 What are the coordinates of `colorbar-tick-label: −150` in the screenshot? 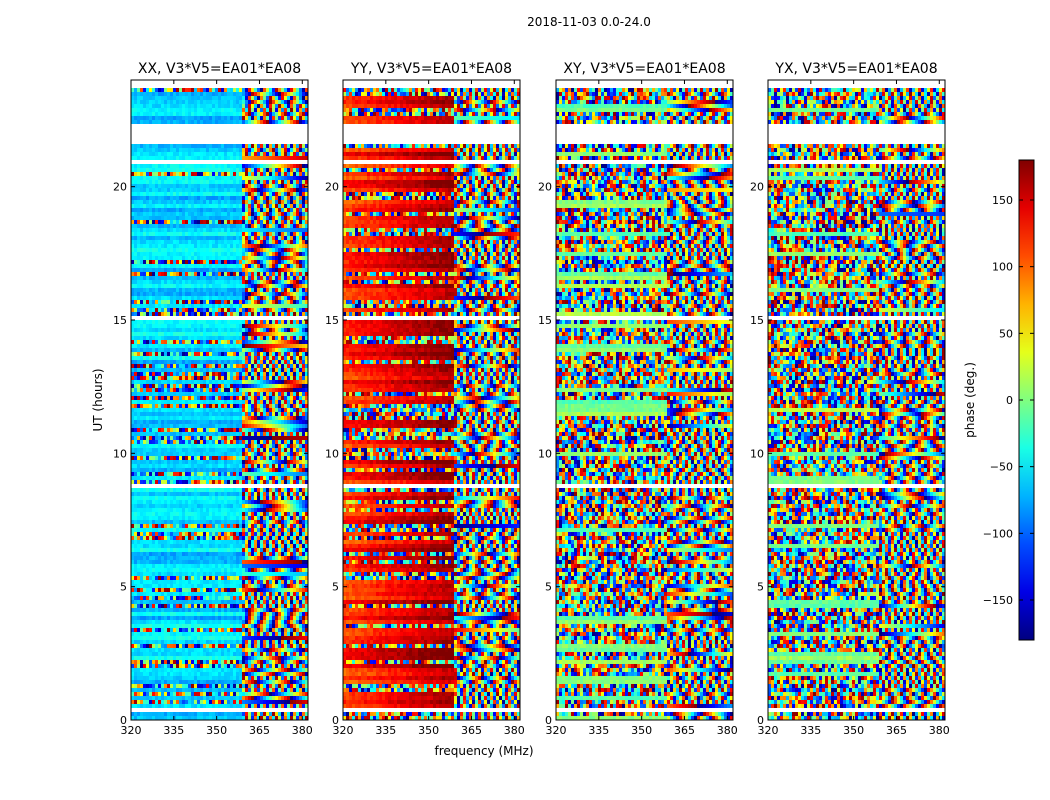 It's located at (998, 600).